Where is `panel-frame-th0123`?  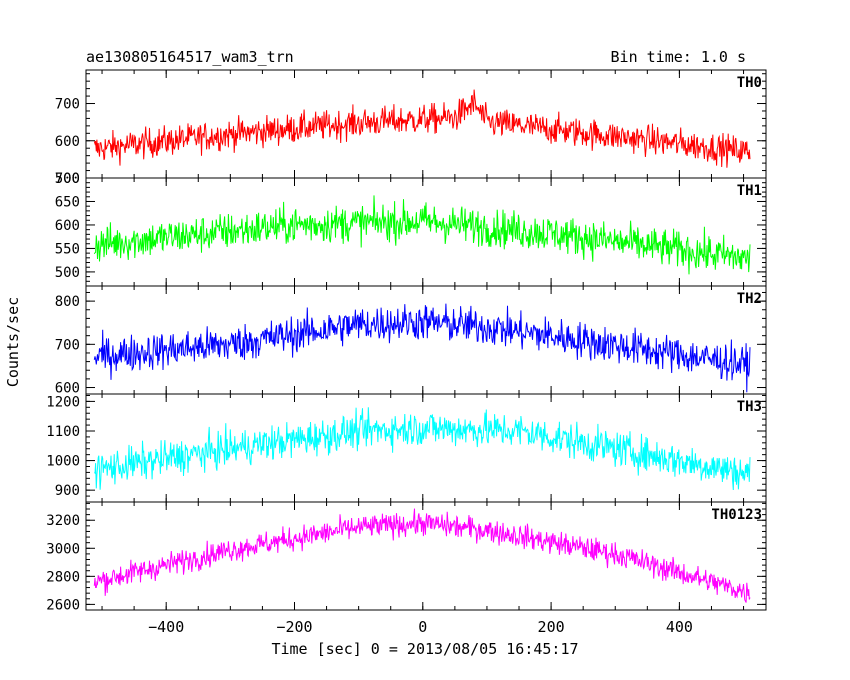
panel-frame-th0123 is located at coordinates (426, 556).